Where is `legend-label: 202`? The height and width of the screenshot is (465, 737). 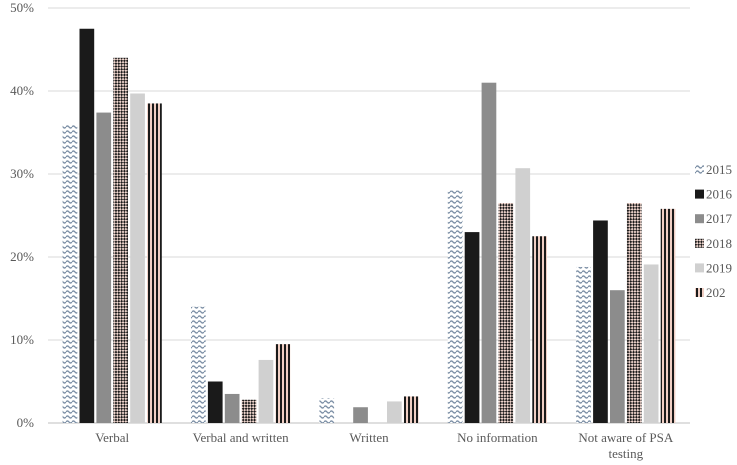
legend-label: 202 is located at coordinates (716, 292).